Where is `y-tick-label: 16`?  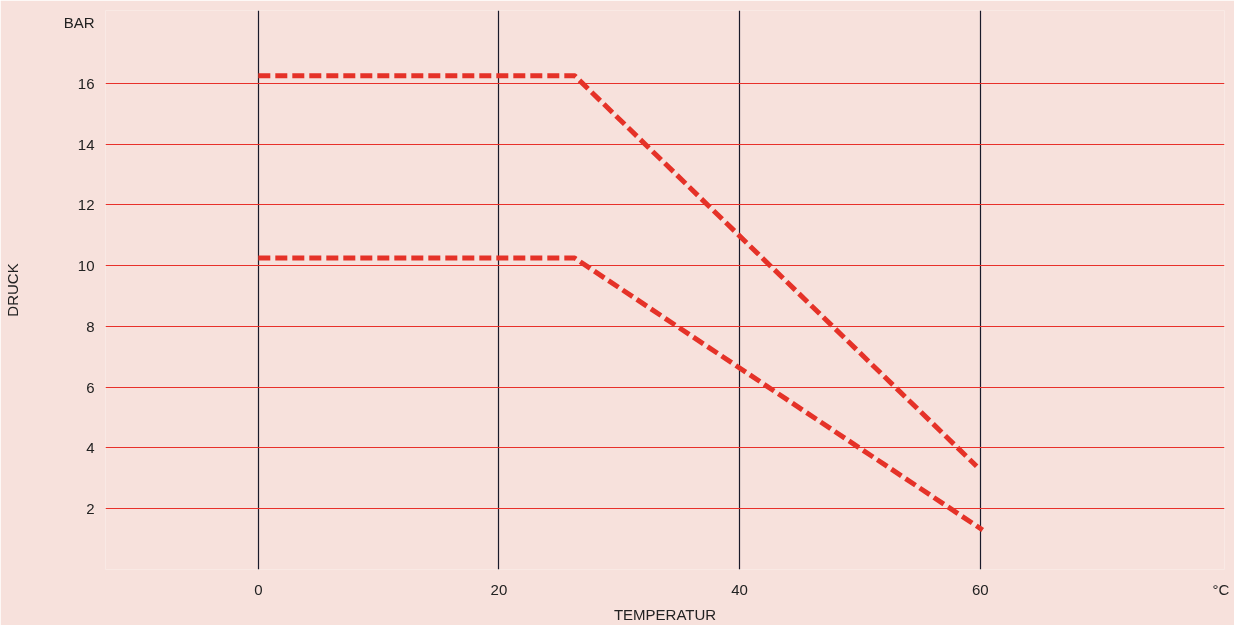 y-tick-label: 16 is located at coordinates (86, 83).